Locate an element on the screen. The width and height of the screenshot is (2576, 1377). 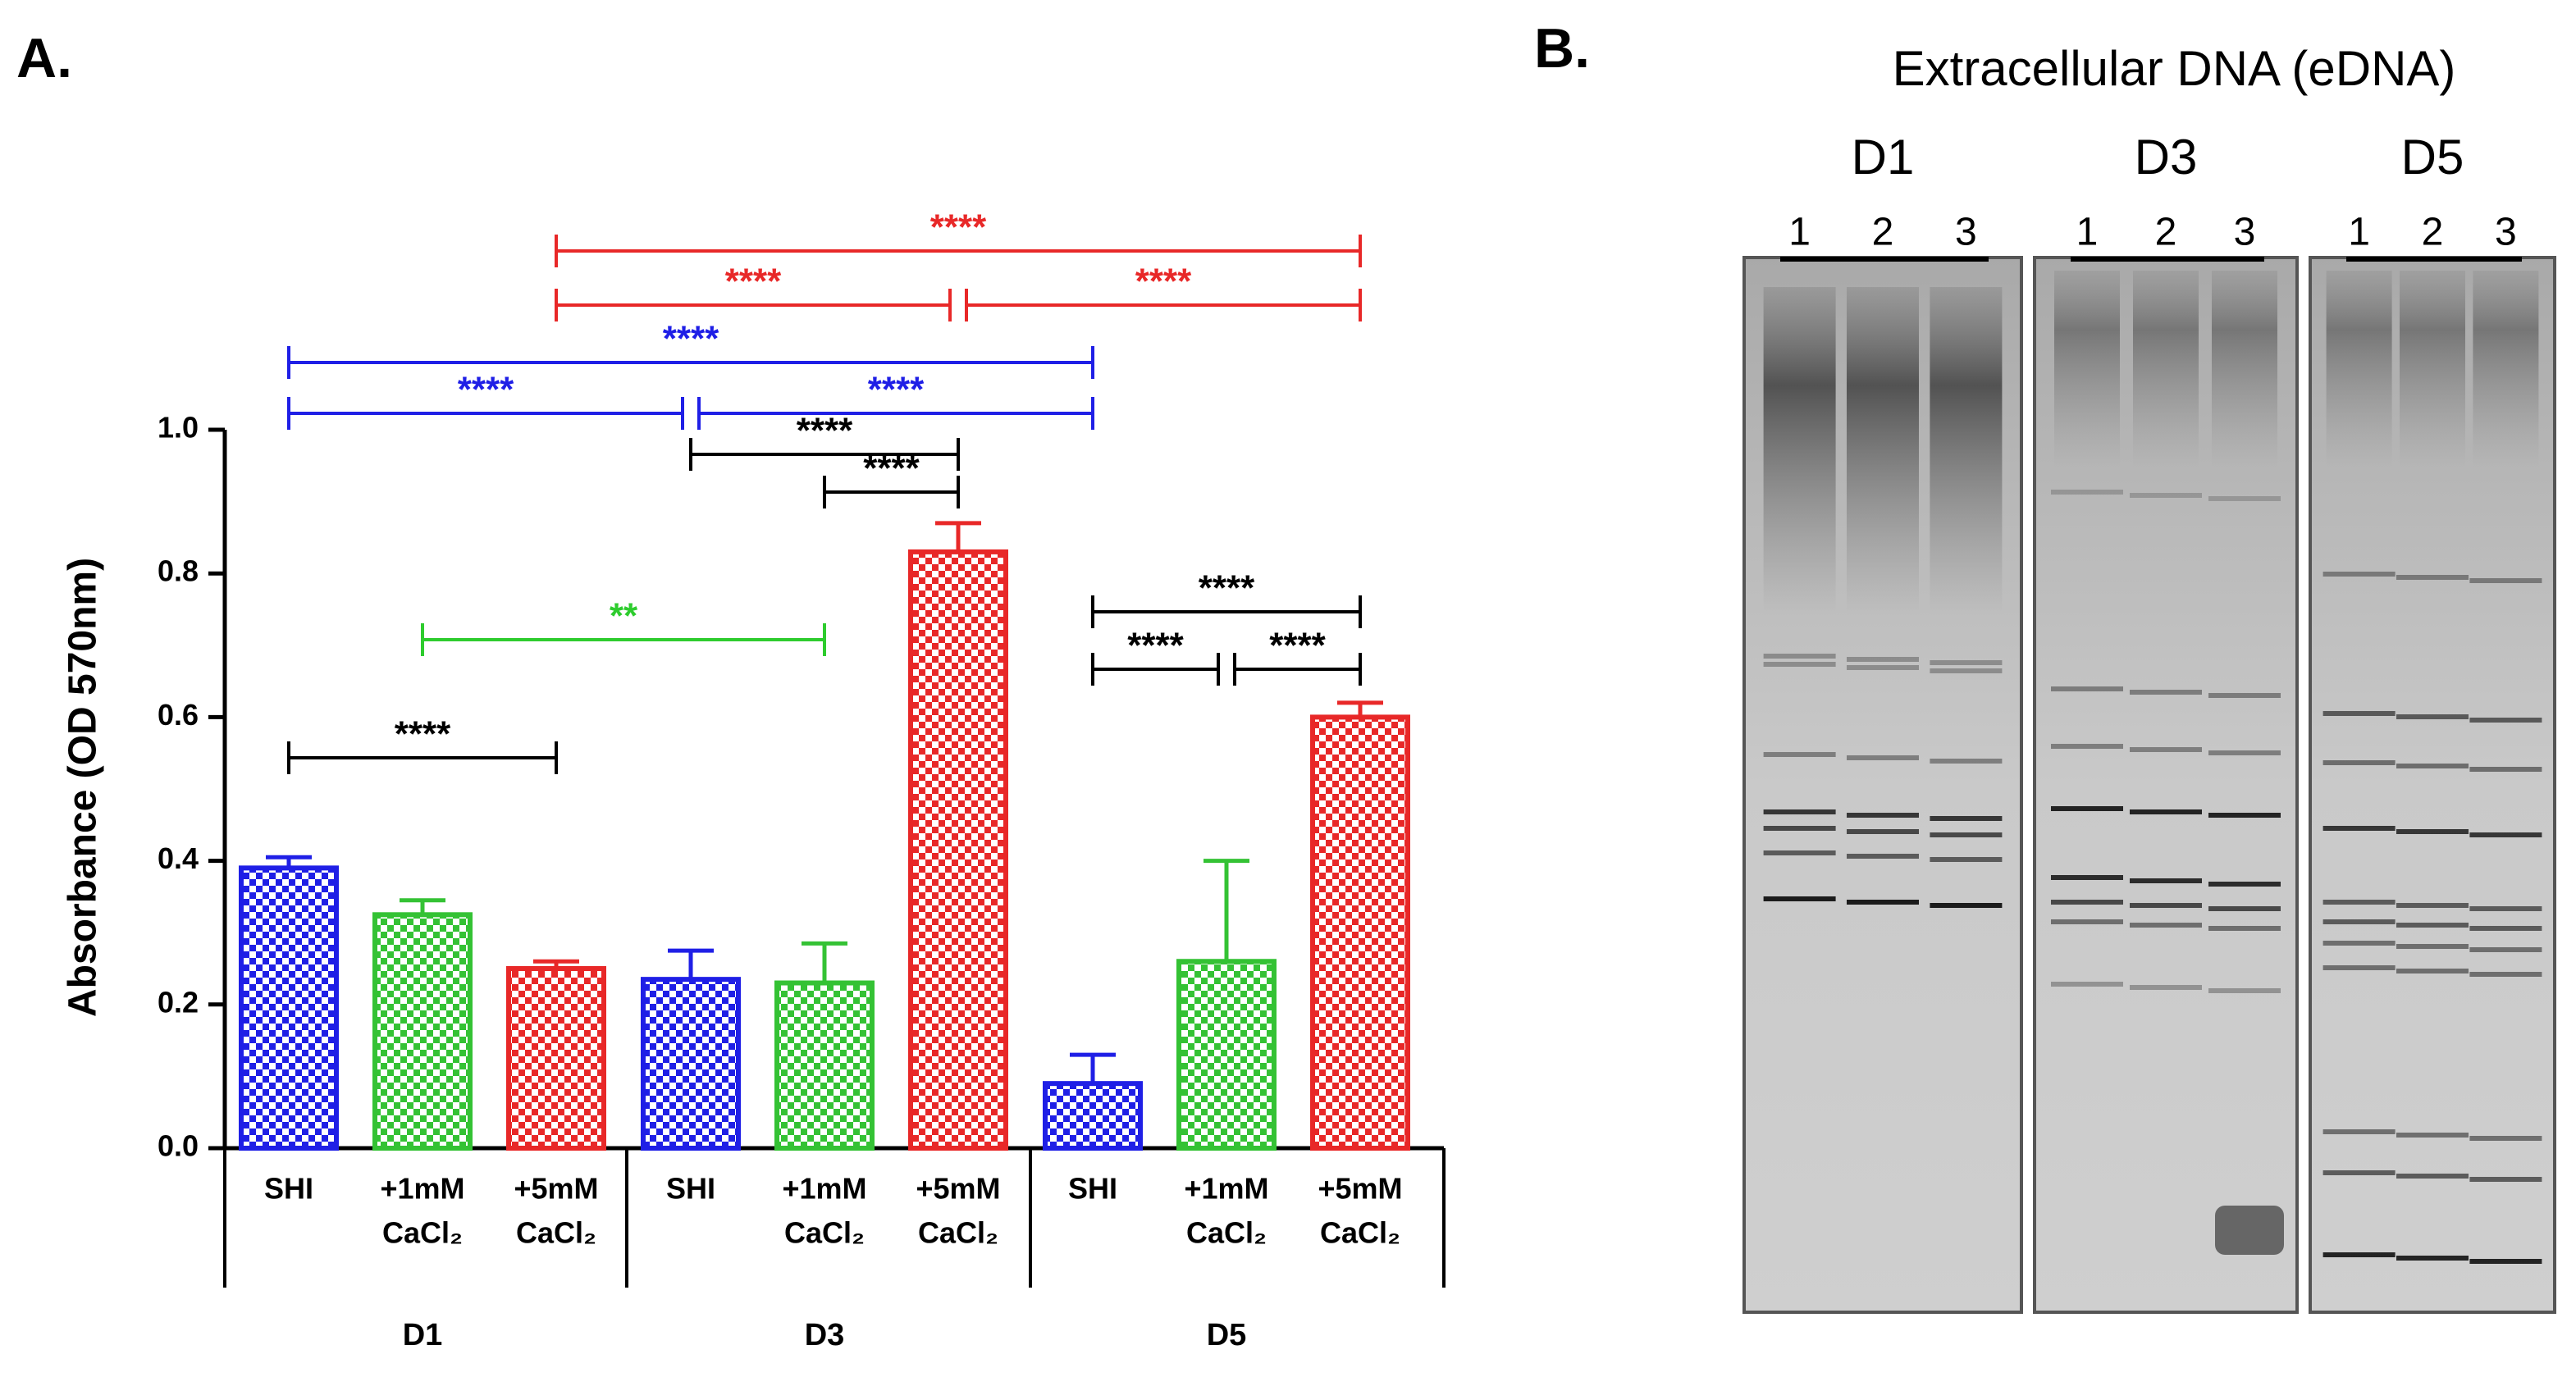
gel-title: Extracellular DNA (eDNA) is located at coordinates (2174, 69).